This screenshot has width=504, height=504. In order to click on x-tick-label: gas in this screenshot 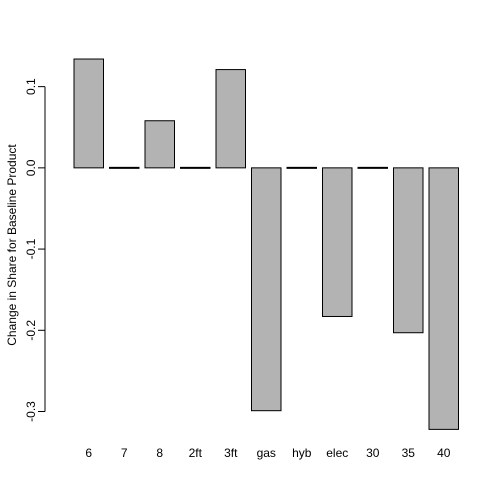, I will do `click(266, 453)`.